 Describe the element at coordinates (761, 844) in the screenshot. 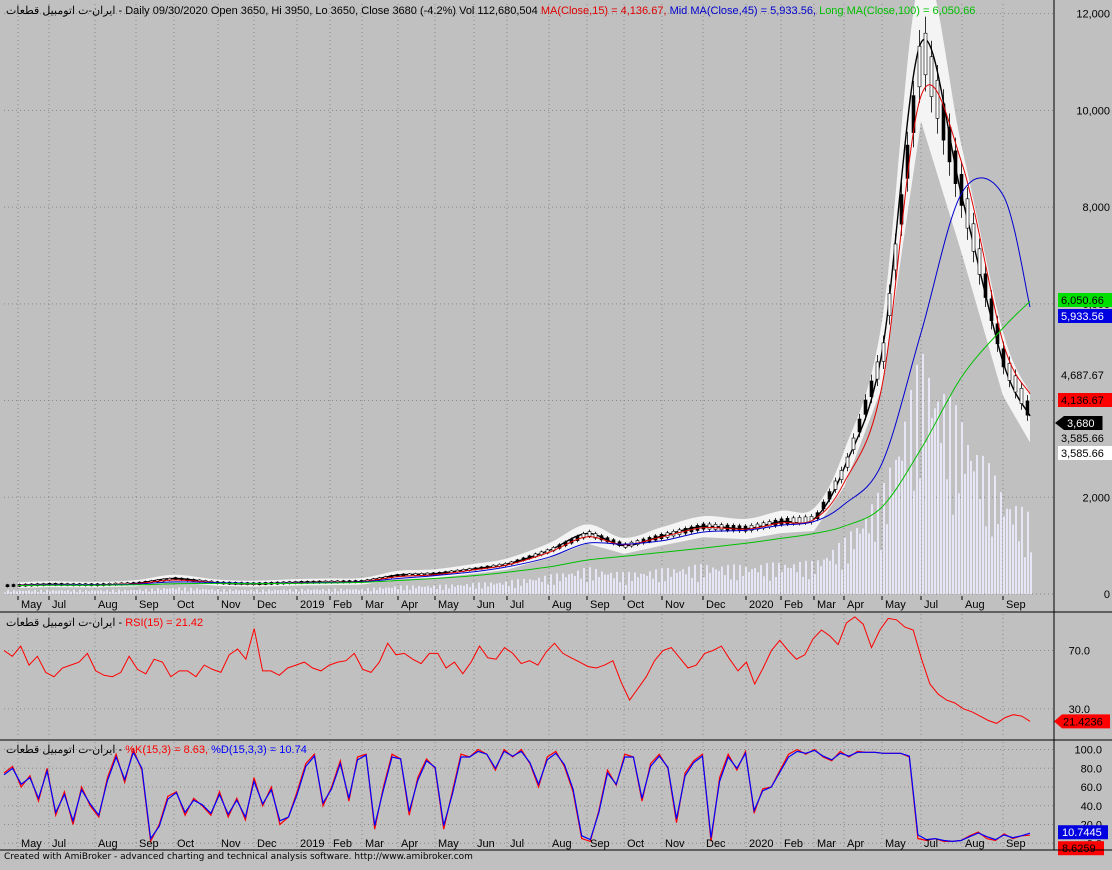

I see `stochastic-x-tick: 2020` at that location.